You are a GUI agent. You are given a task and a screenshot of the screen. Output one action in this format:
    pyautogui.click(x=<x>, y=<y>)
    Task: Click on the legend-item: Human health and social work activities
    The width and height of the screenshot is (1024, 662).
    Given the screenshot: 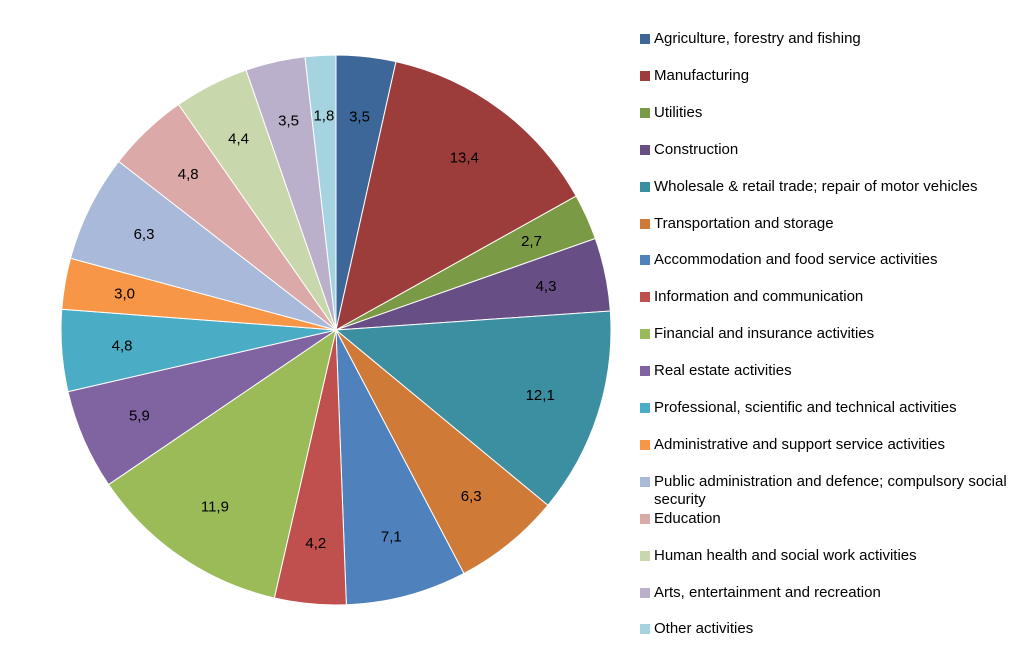 What is the action you would take?
    pyautogui.click(x=830, y=556)
    